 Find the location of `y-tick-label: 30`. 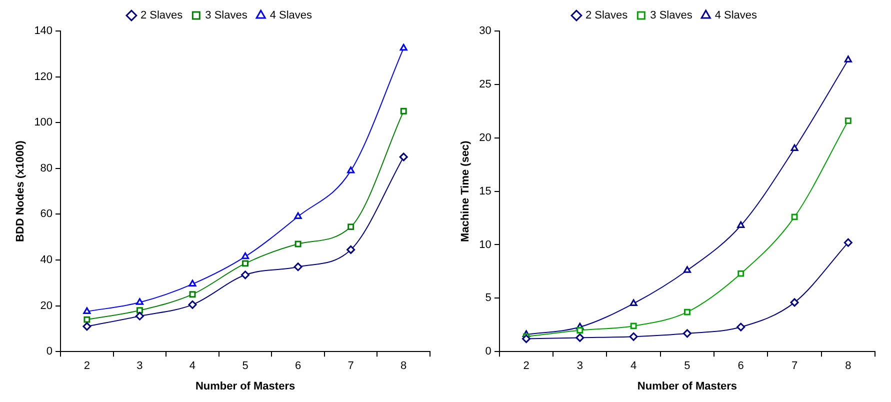

y-tick-label: 30 is located at coordinates (485, 31).